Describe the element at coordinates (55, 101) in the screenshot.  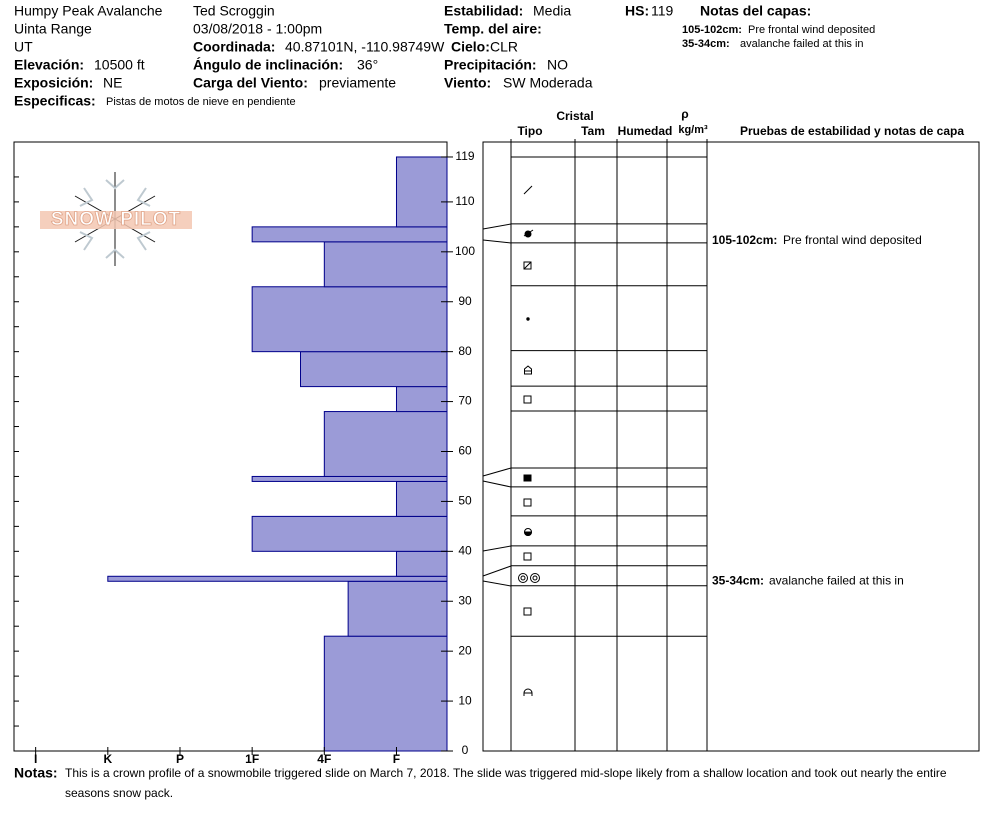
I see `header-text: Especificas:` at that location.